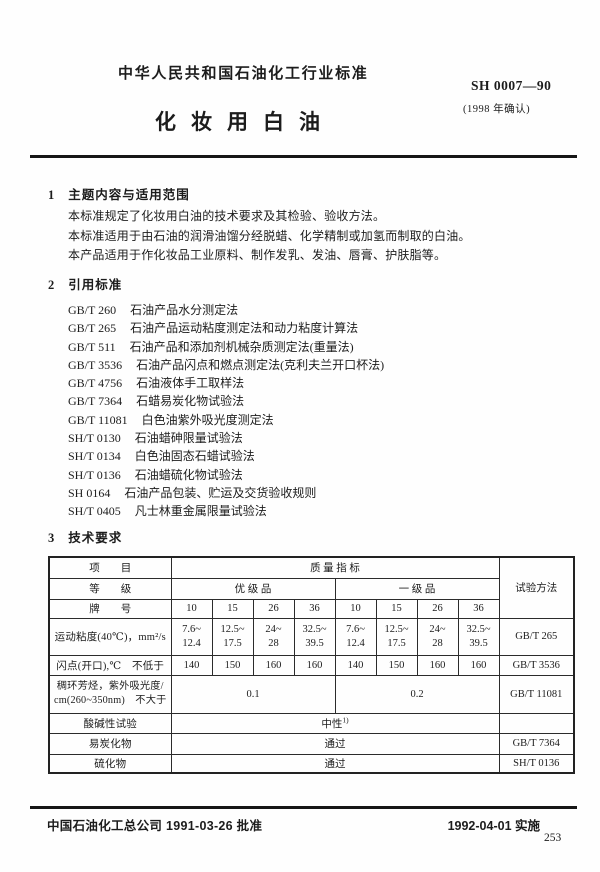 This screenshot has height=872, width=600. What do you see at coordinates (245, 122) in the screenshot?
I see `document-title: 化妆用白油` at bounding box center [245, 122].